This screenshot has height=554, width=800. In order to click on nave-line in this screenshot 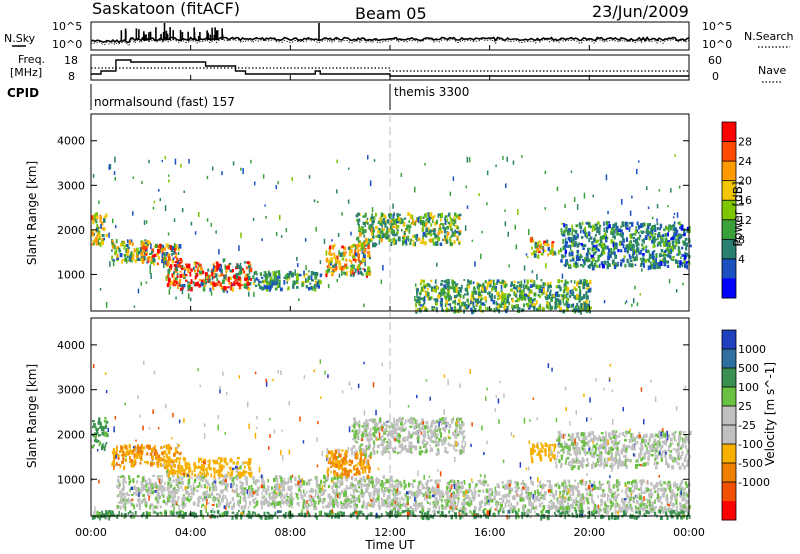, I will do `click(390, 69)`.